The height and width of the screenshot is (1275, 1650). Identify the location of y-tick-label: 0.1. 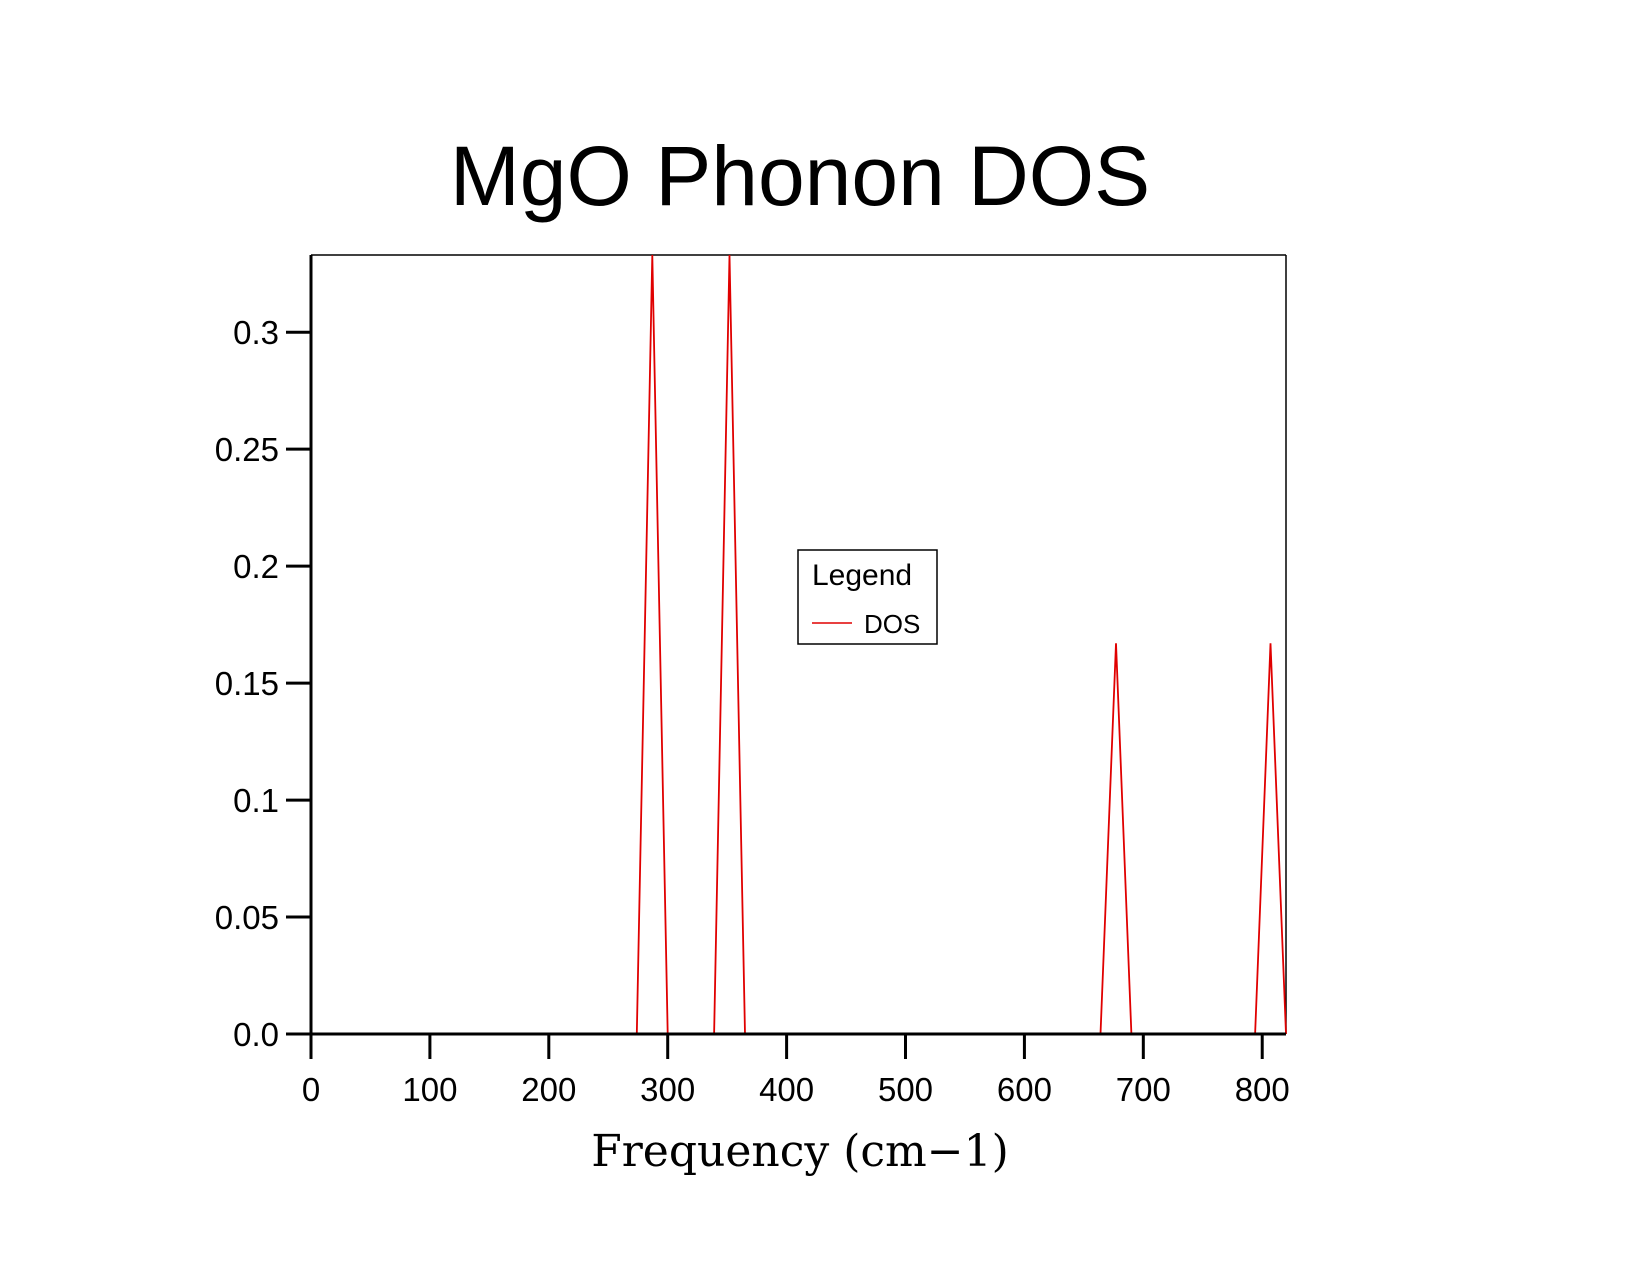
(256, 800).